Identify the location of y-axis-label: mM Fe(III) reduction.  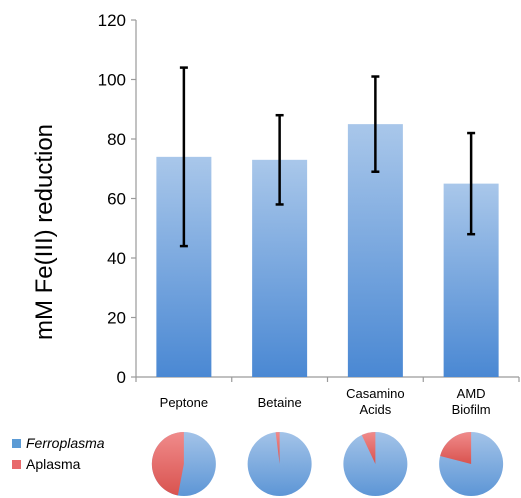
(44, 232).